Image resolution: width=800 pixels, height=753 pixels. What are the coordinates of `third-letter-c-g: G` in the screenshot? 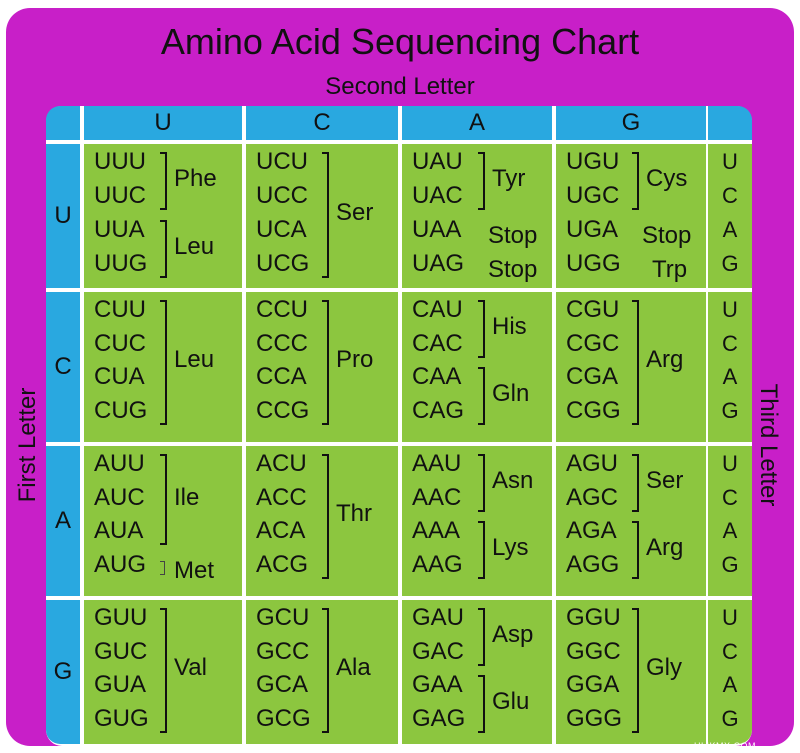 It's located at (730, 410).